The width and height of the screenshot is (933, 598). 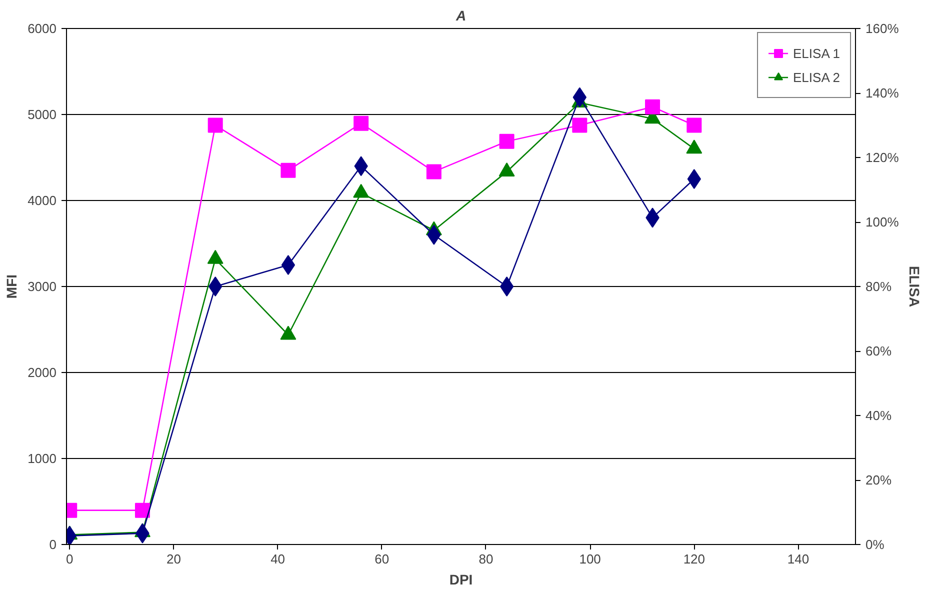 I want to click on x-axis-title: DPI, so click(x=461, y=580).